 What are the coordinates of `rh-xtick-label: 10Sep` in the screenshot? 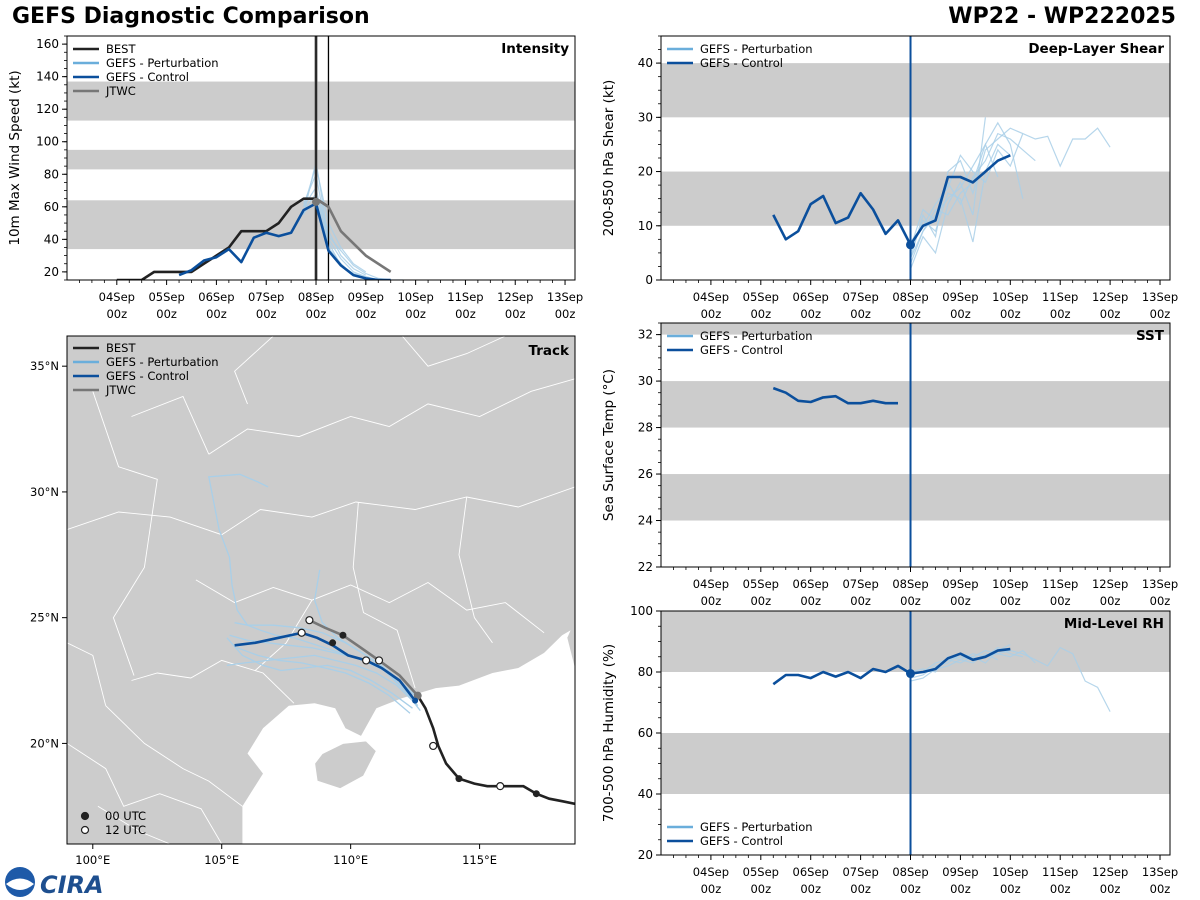 It's located at (1010, 872).